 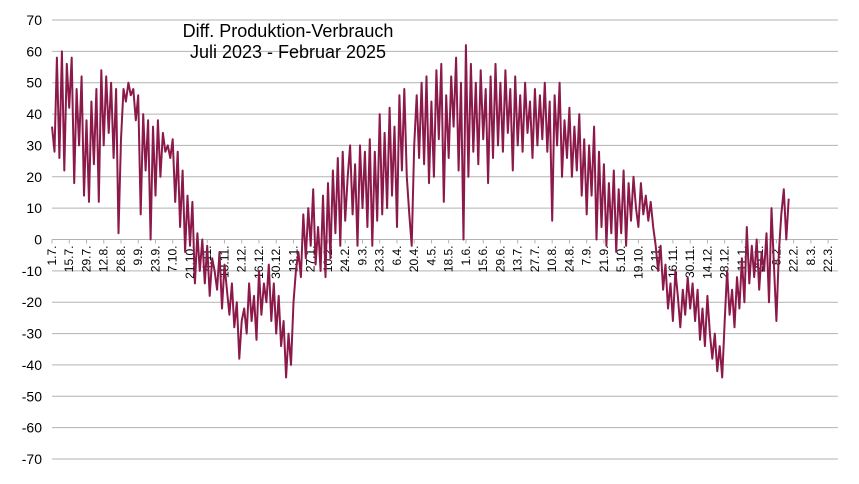 What do you see at coordinates (34, 51) in the screenshot?
I see `y-tick-label: 60` at bounding box center [34, 51].